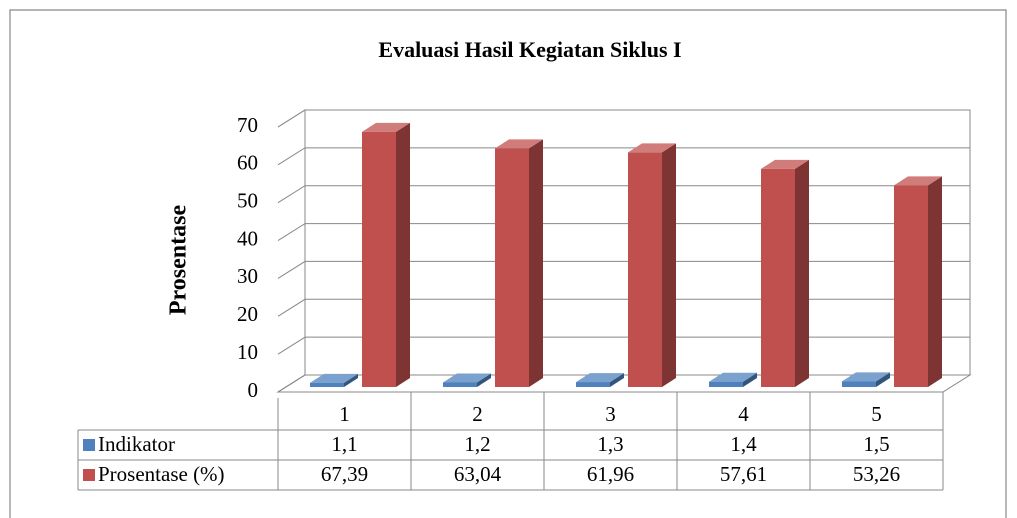 The height and width of the screenshot is (518, 1017). Describe the element at coordinates (253, 390) in the screenshot. I see `y-tick-label: 0` at that location.